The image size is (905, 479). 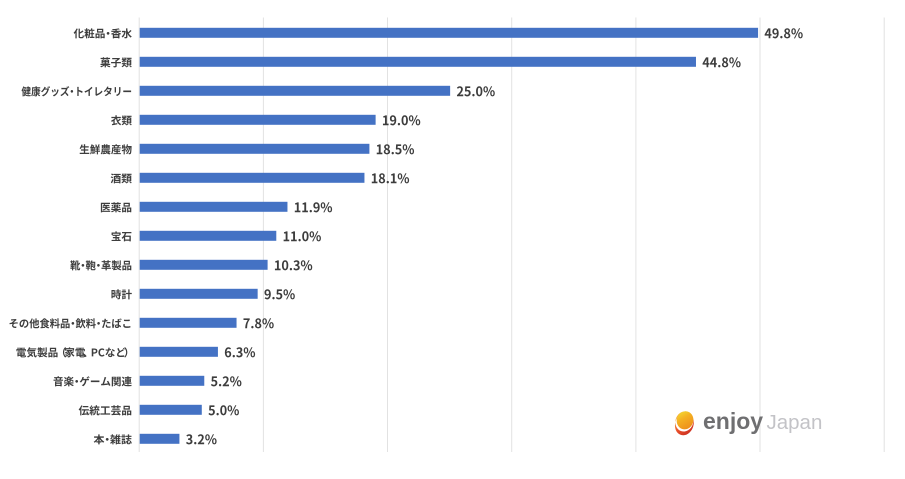 What do you see at coordinates (795, 422) in the screenshot?
I see `svg-text: Japan` at bounding box center [795, 422].